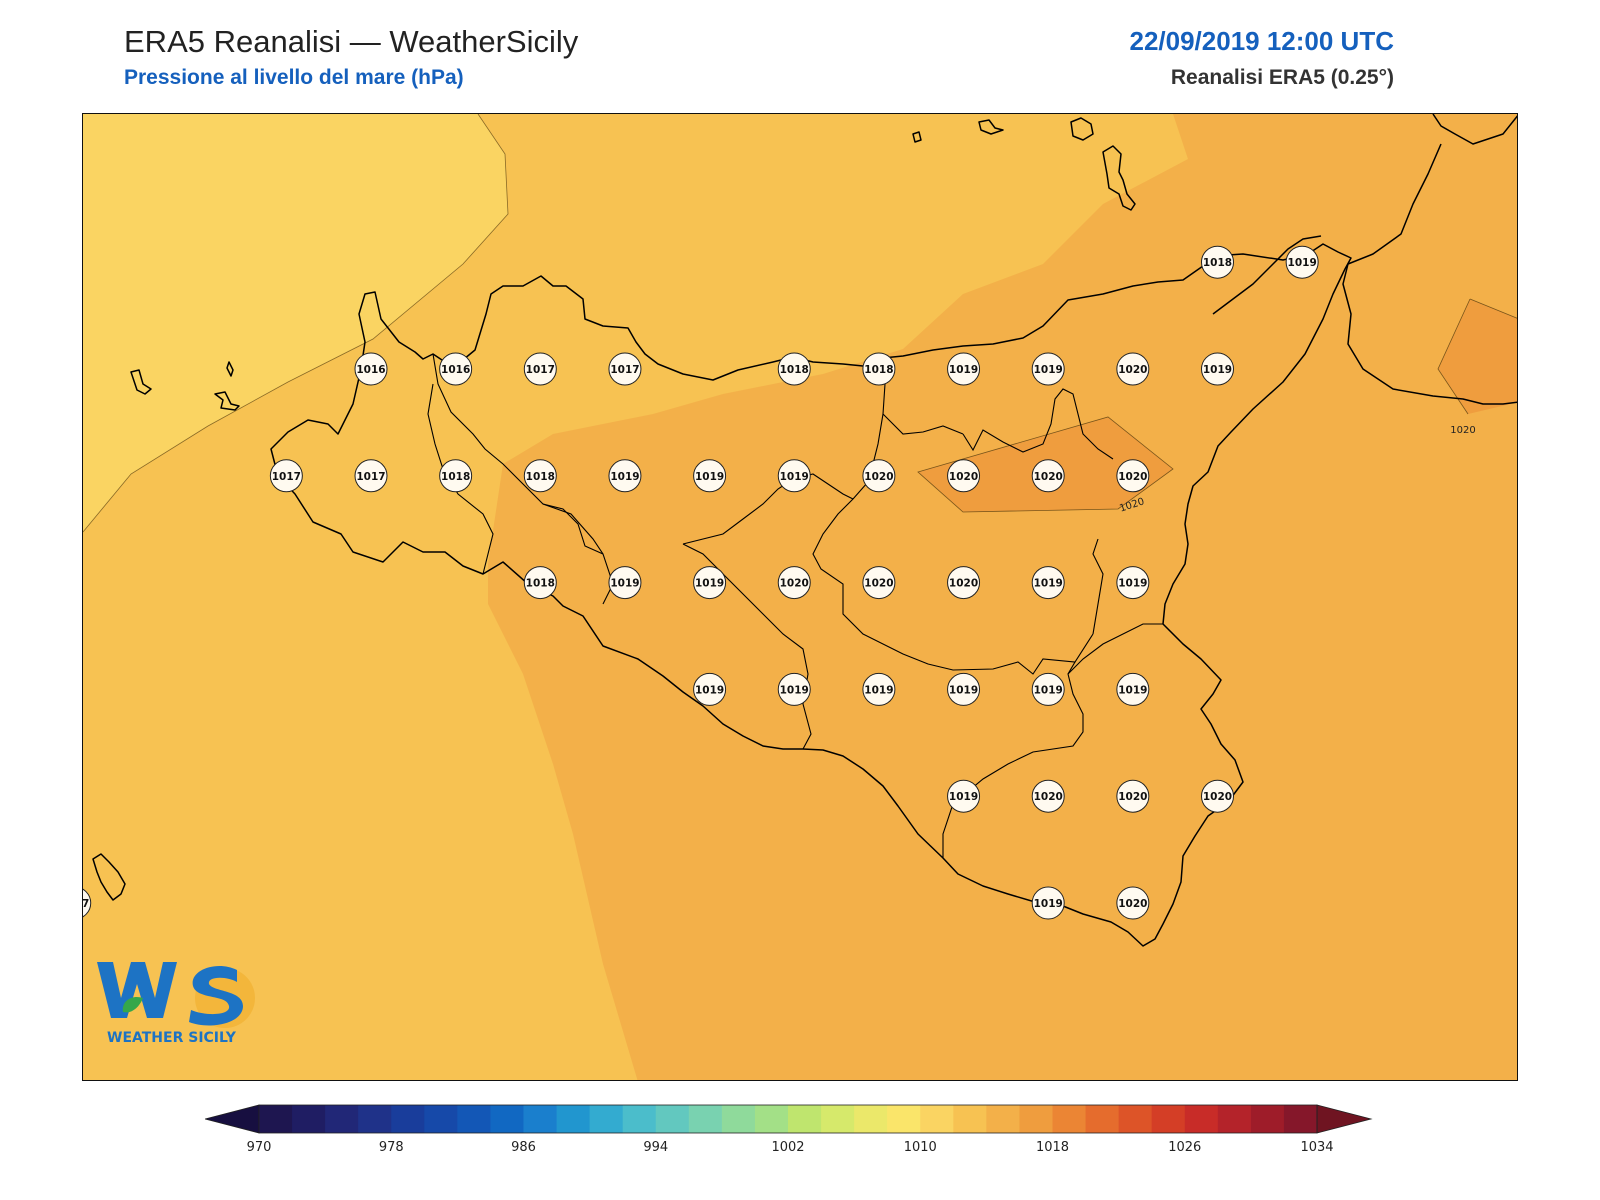 The image size is (1600, 1200). I want to click on isobar-label: 1020, so click(1462, 430).